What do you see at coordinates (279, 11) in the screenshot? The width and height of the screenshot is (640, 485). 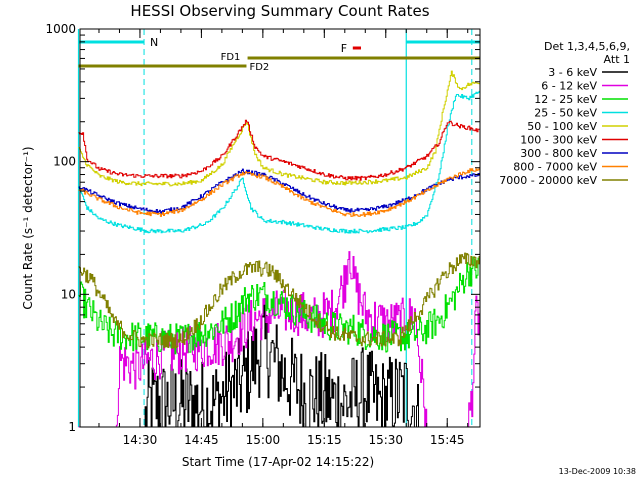 I see `chart-title: HESSI Observing Summary Count Rates` at bounding box center [279, 11].